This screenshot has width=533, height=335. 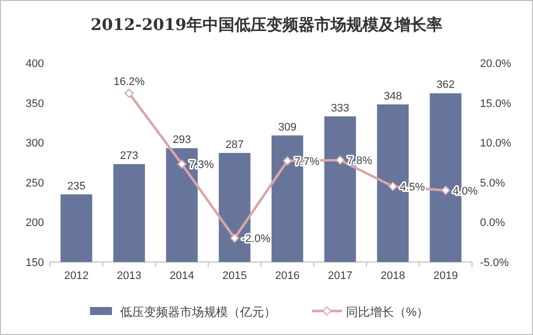 I want to click on y-tick-label: 150, so click(x=35, y=263).